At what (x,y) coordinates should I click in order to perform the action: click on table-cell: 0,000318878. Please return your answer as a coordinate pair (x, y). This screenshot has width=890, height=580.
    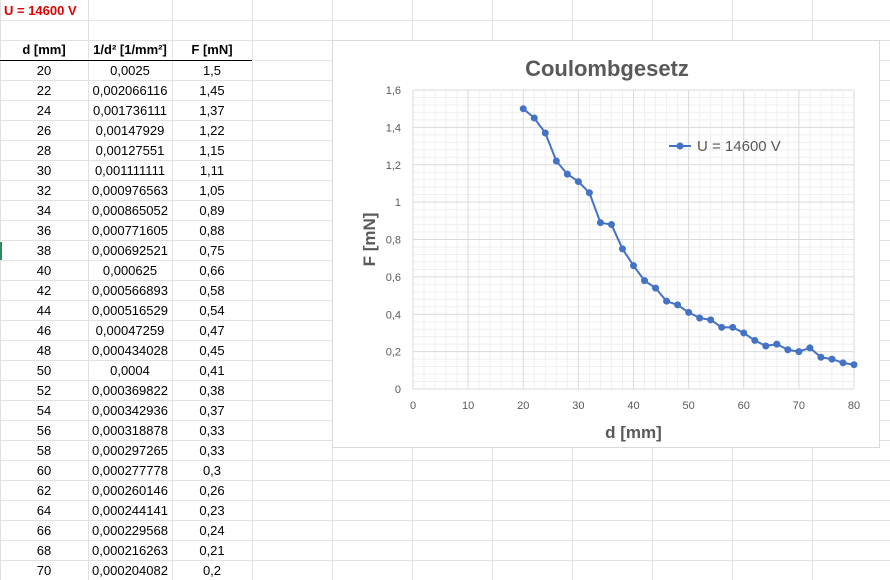
    Looking at the image, I should click on (130, 430).